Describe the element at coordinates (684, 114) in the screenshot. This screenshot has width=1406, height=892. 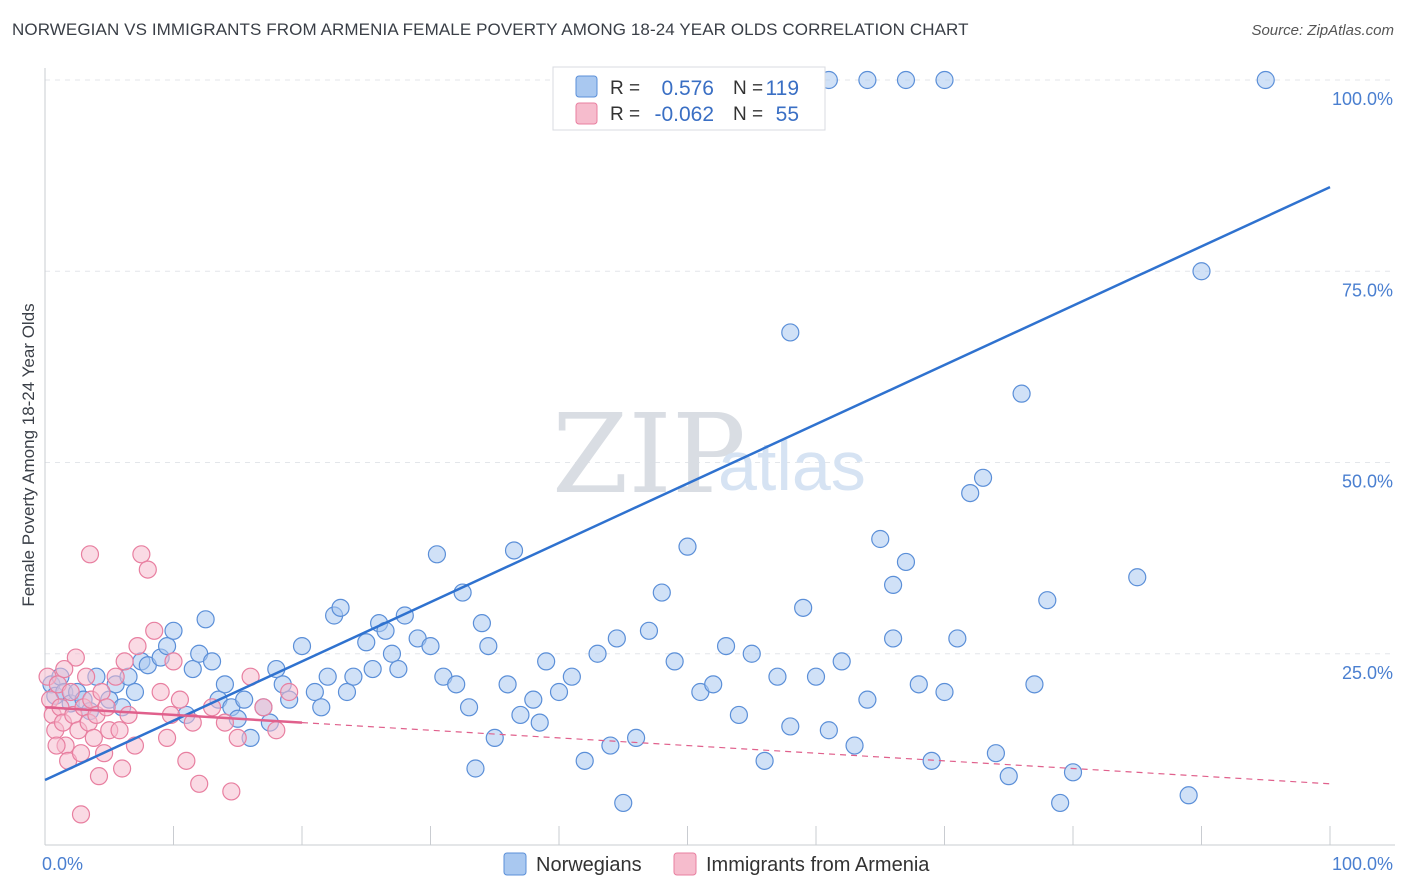
I see `legend-r-value-2: -0.062` at that location.